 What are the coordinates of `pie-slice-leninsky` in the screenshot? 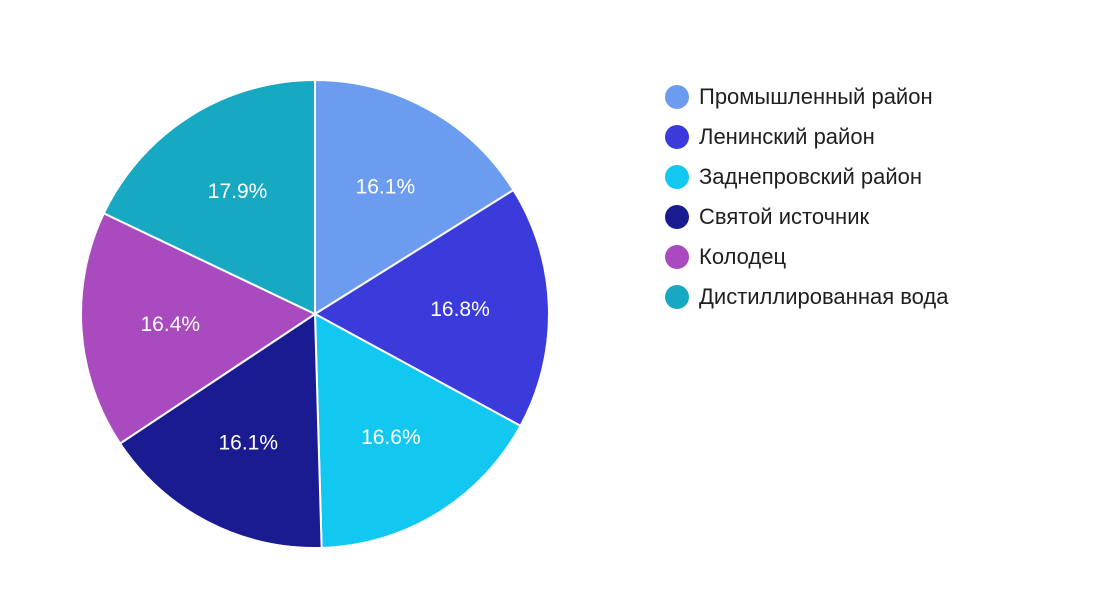 It's located at (431, 308).